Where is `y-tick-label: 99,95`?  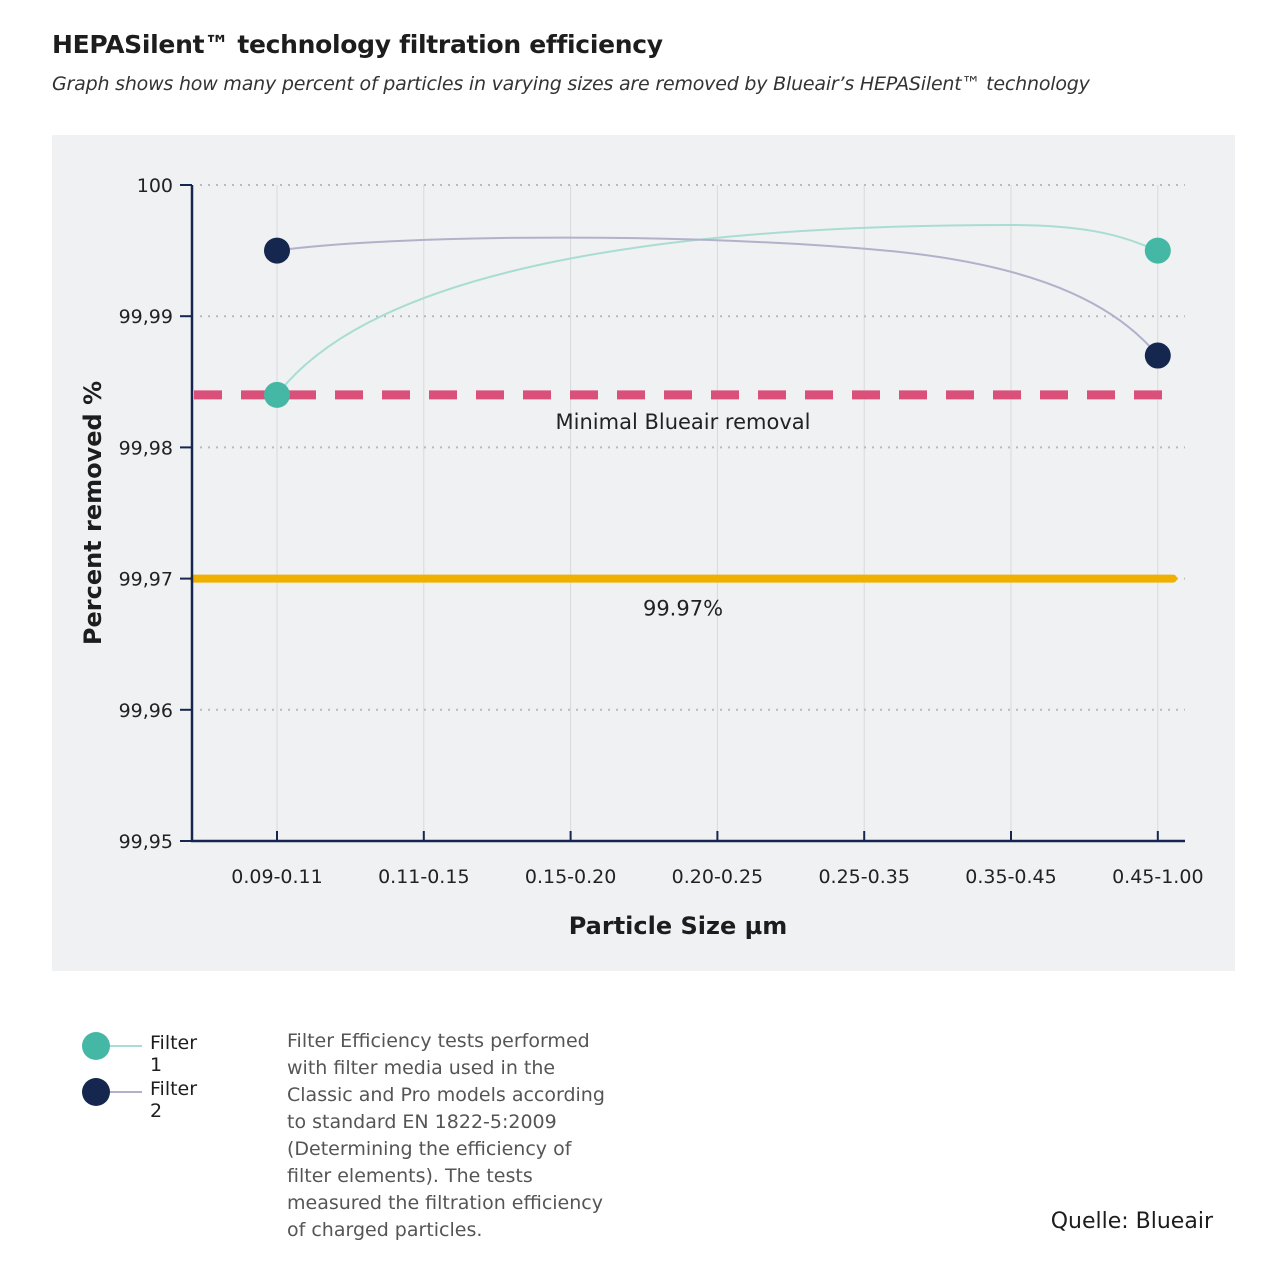 y-tick-label: 99,95 is located at coordinates (146, 842).